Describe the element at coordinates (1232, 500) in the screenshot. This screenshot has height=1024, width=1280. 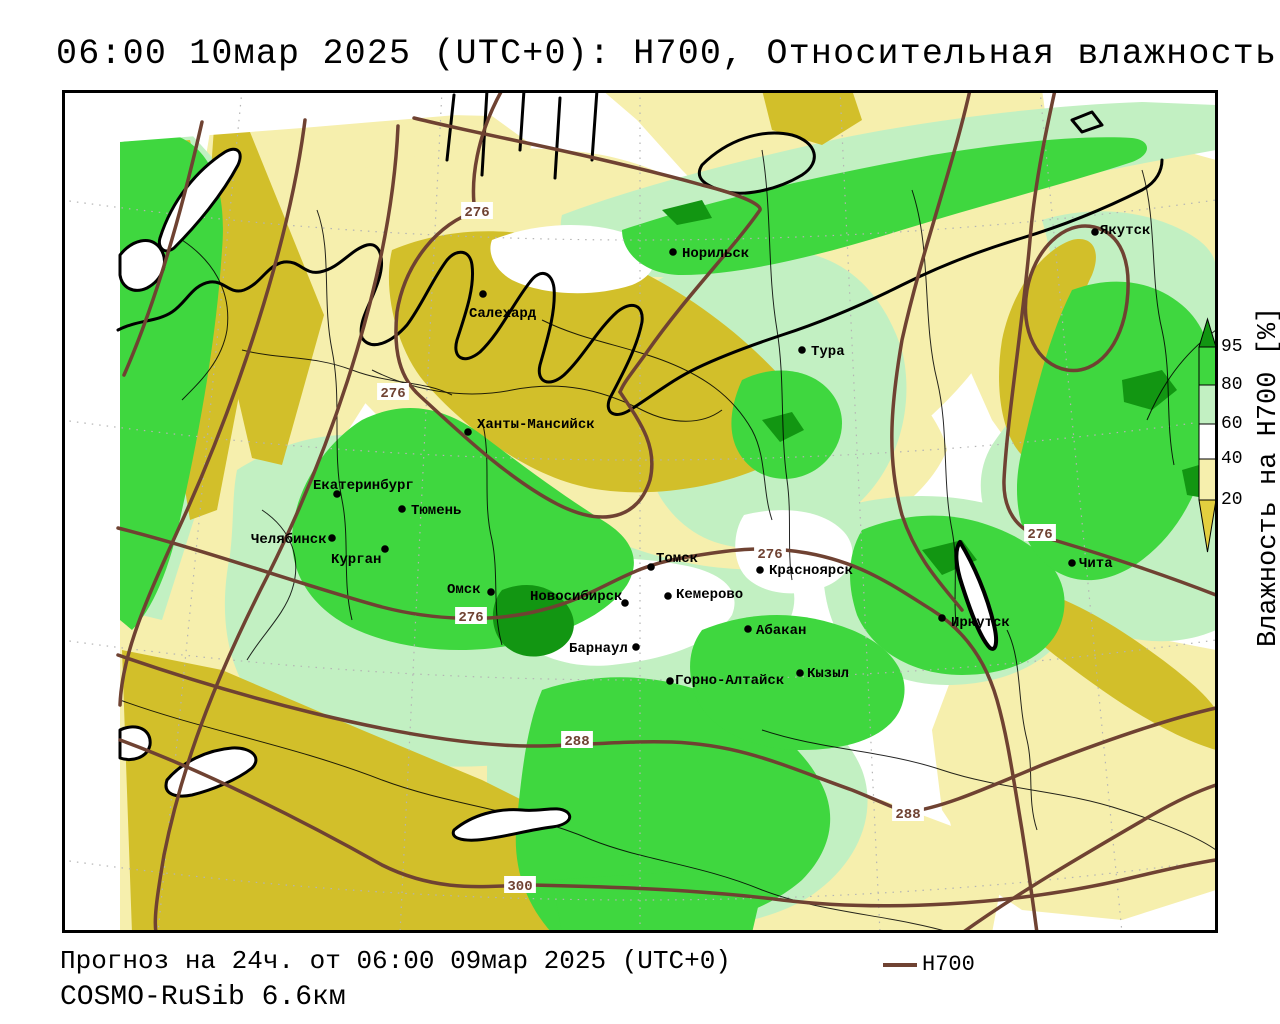
I see `colorbar-tick-value: 20` at that location.